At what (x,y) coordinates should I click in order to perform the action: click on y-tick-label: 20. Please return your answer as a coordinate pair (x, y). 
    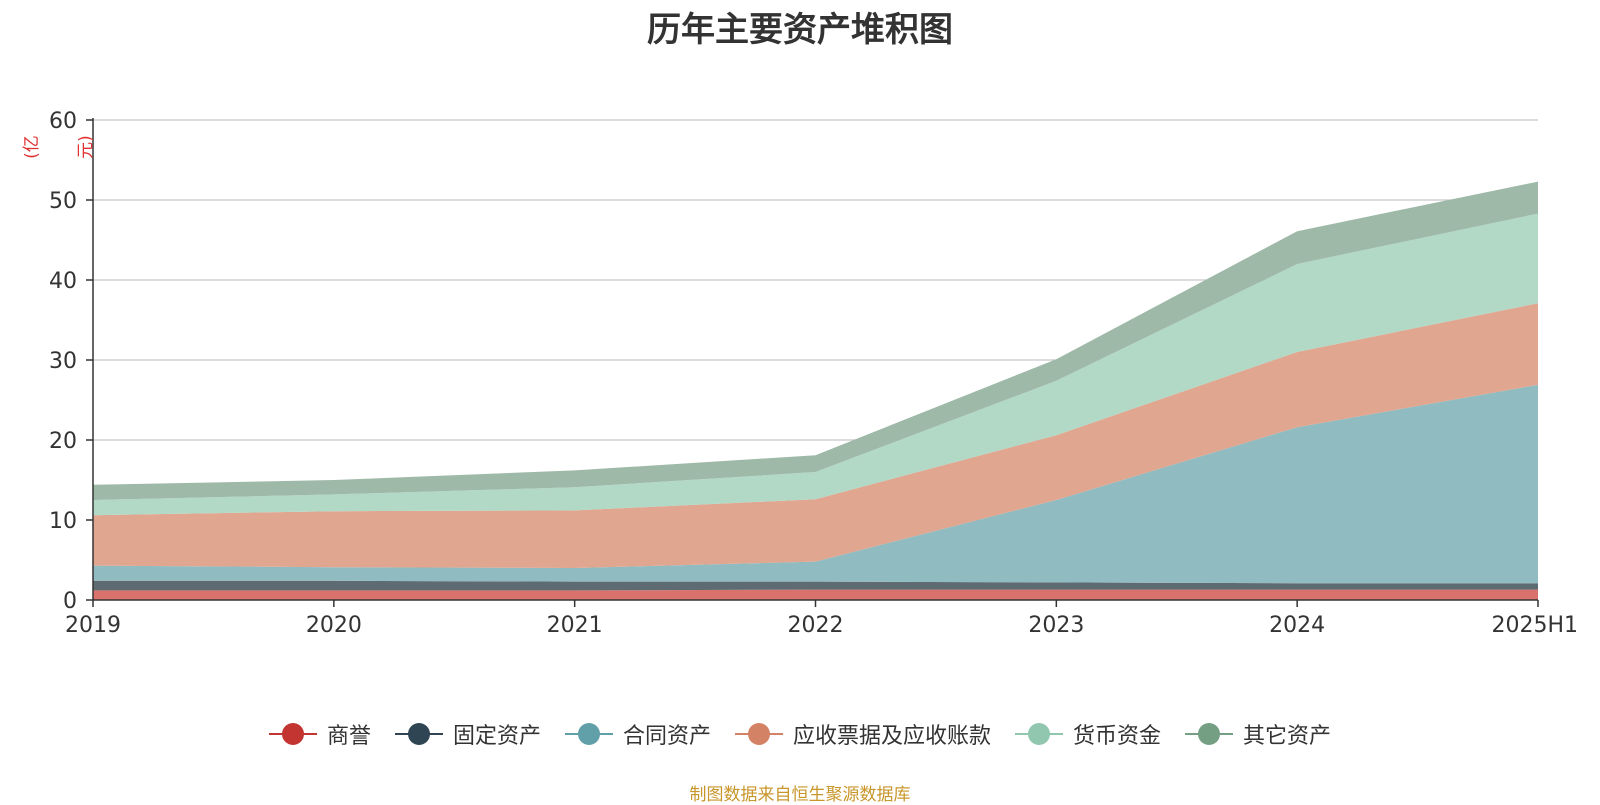
    Looking at the image, I should click on (63, 441).